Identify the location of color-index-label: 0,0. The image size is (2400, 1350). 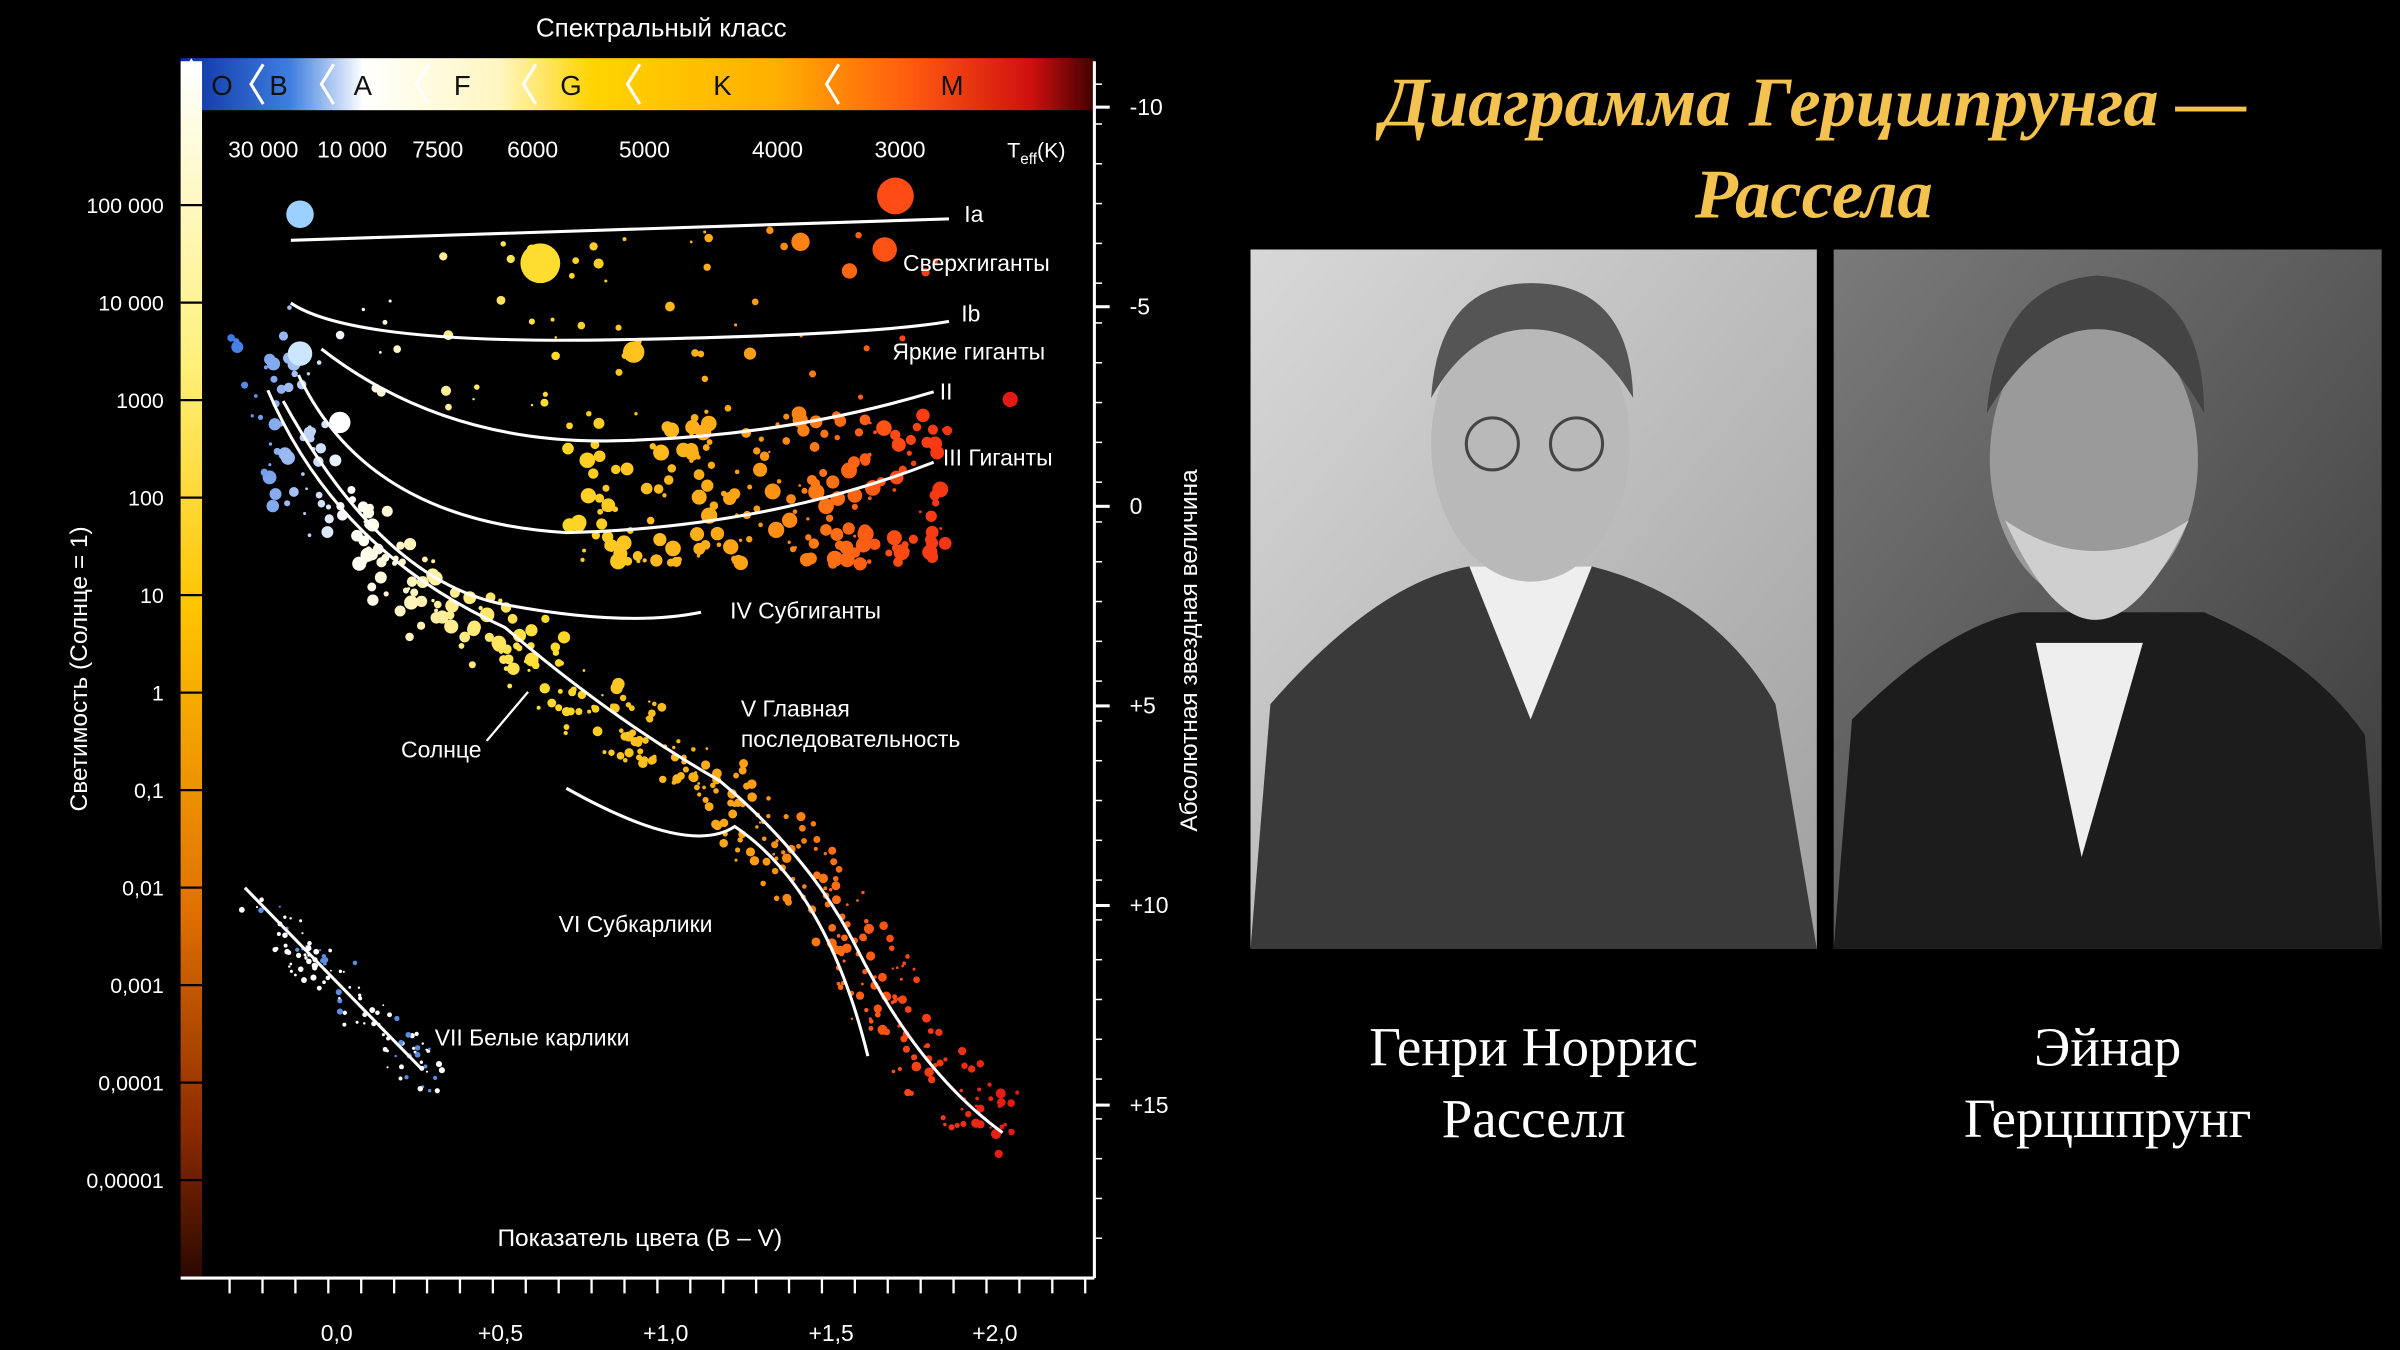
(337, 1333).